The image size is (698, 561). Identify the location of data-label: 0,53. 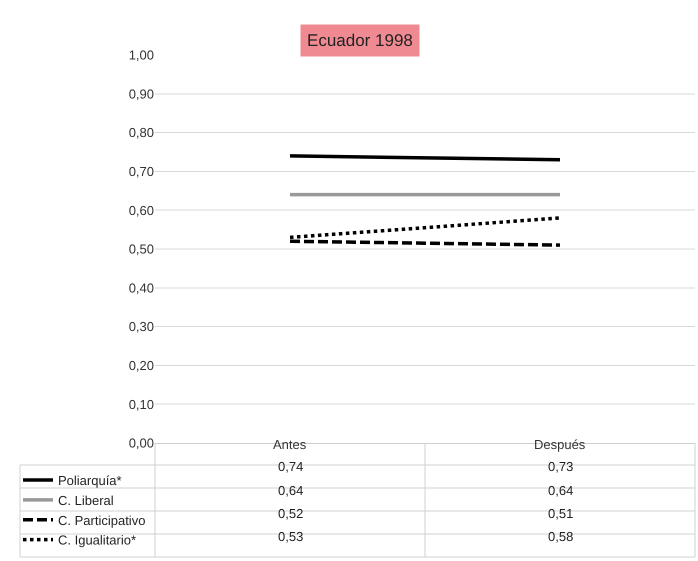
(291, 536).